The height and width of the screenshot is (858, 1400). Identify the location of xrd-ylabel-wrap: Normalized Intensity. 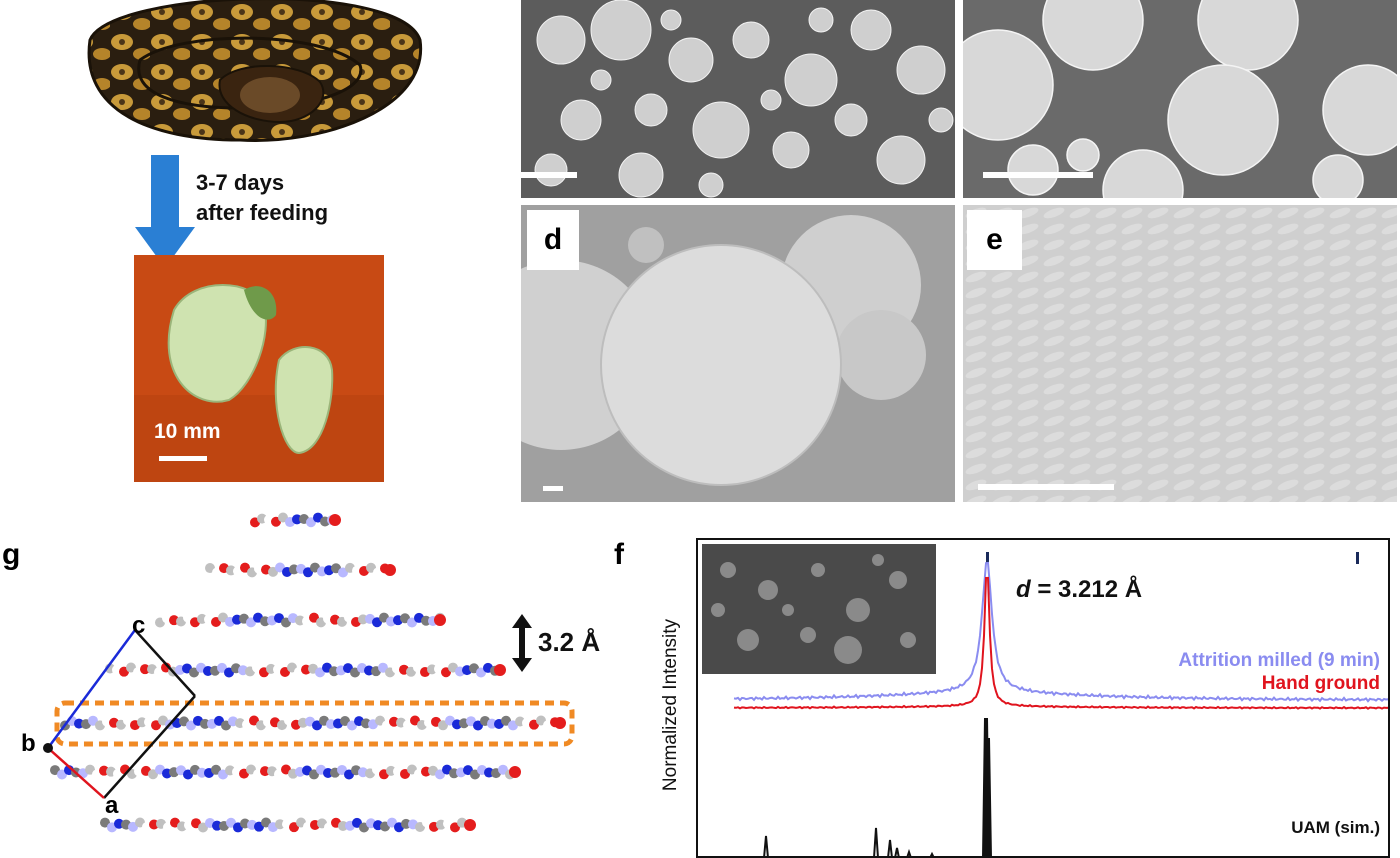
(671, 705).